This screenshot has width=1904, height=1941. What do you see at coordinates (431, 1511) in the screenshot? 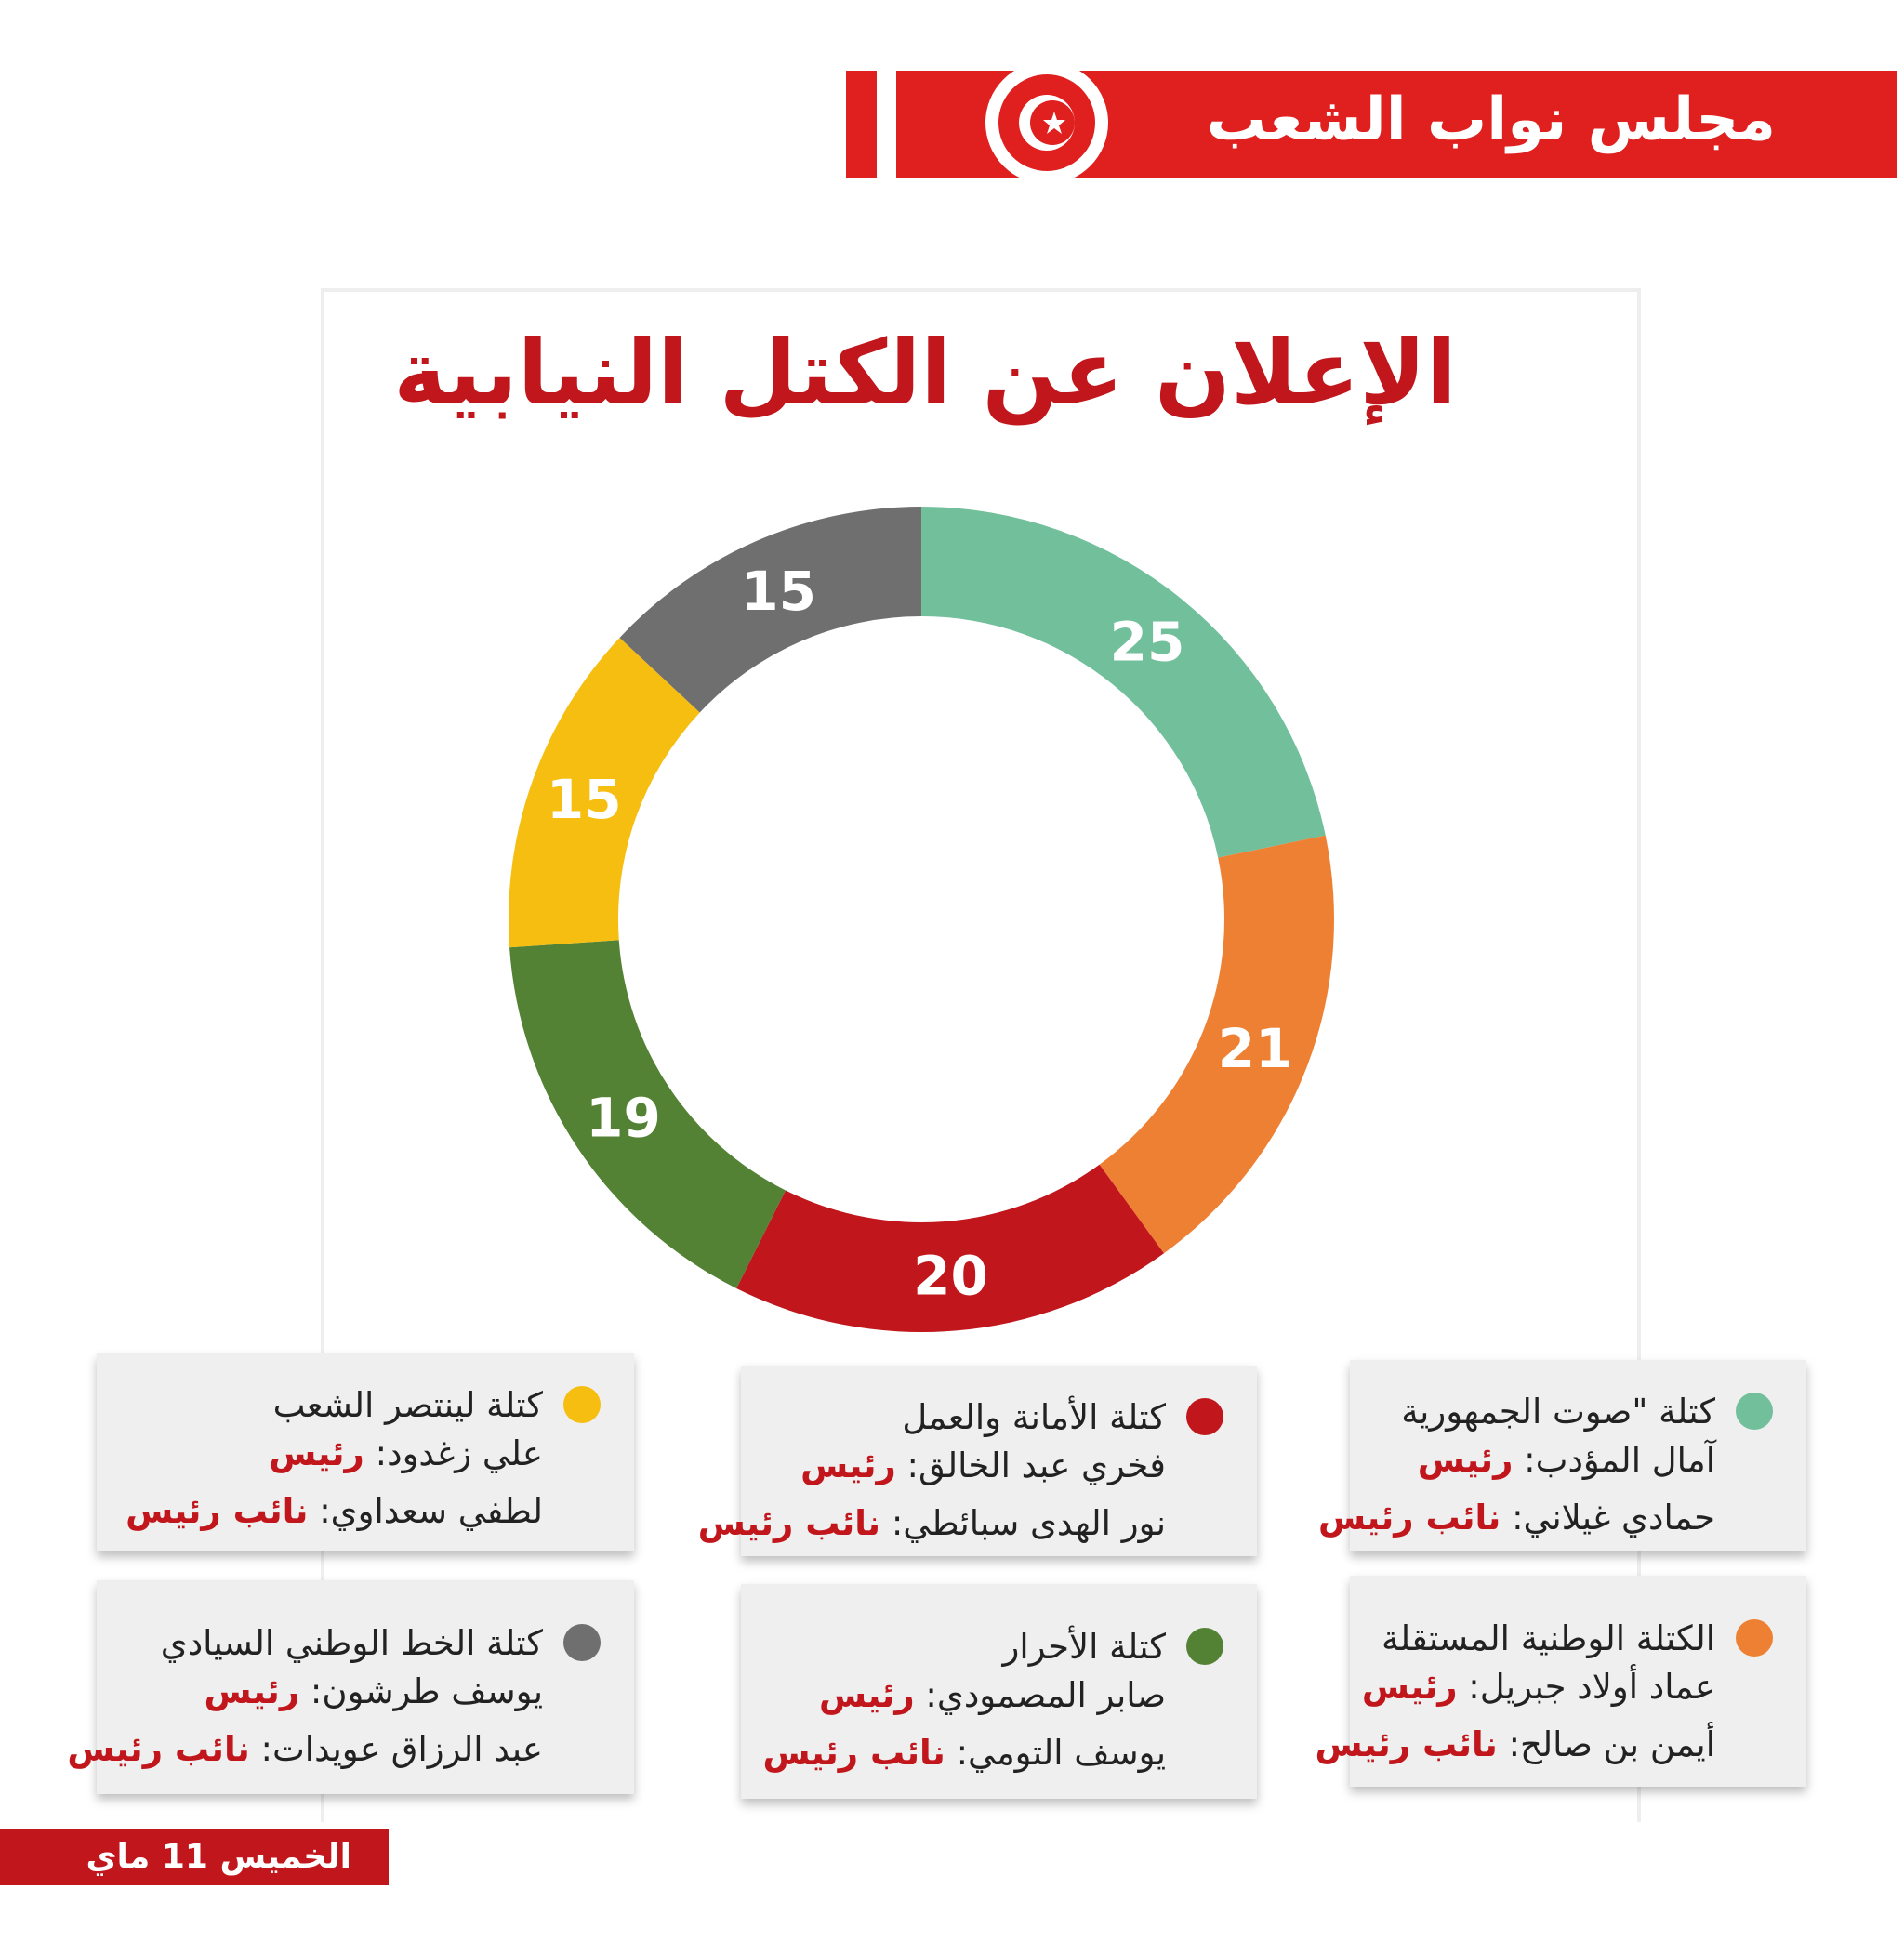
I see `member-name: لطفي سعداوي:` at bounding box center [431, 1511].